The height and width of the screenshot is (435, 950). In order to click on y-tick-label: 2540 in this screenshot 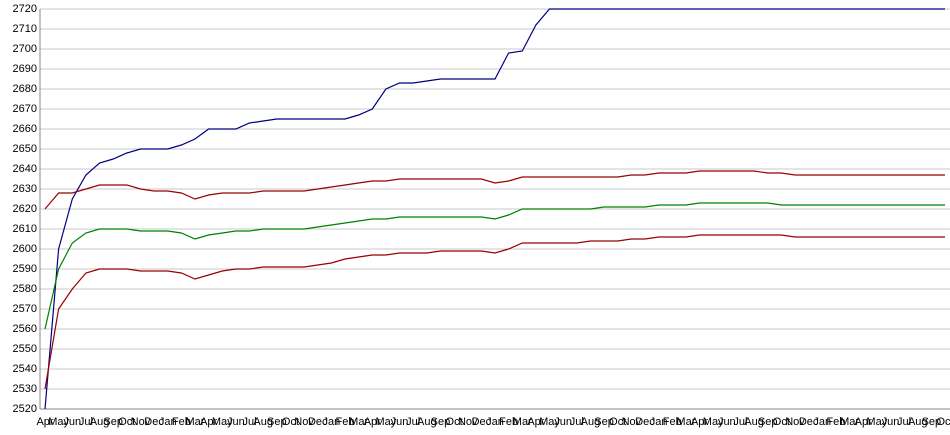, I will do `click(25, 369)`.